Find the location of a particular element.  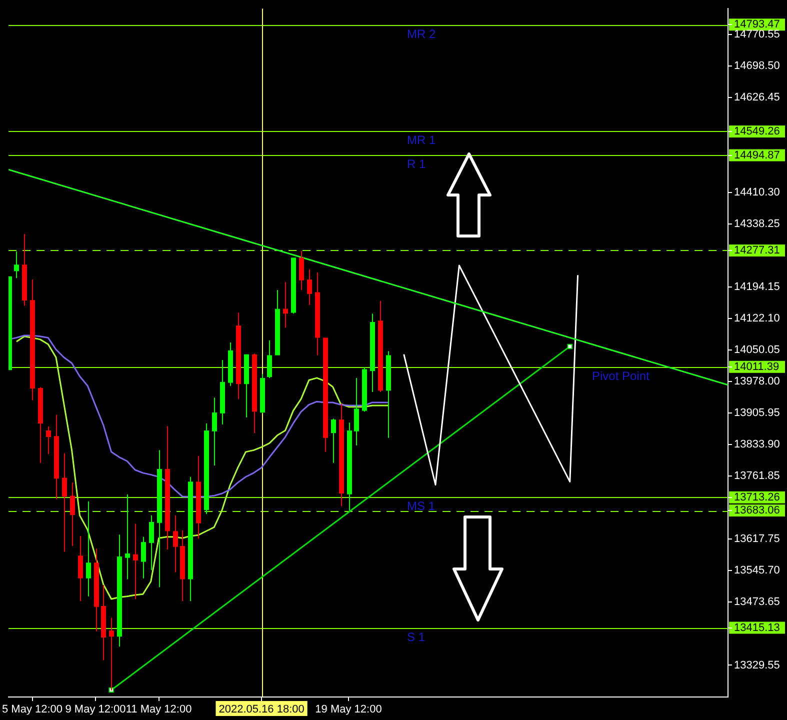

x-tick-label: 5 May 12:00 is located at coordinates (32, 710).